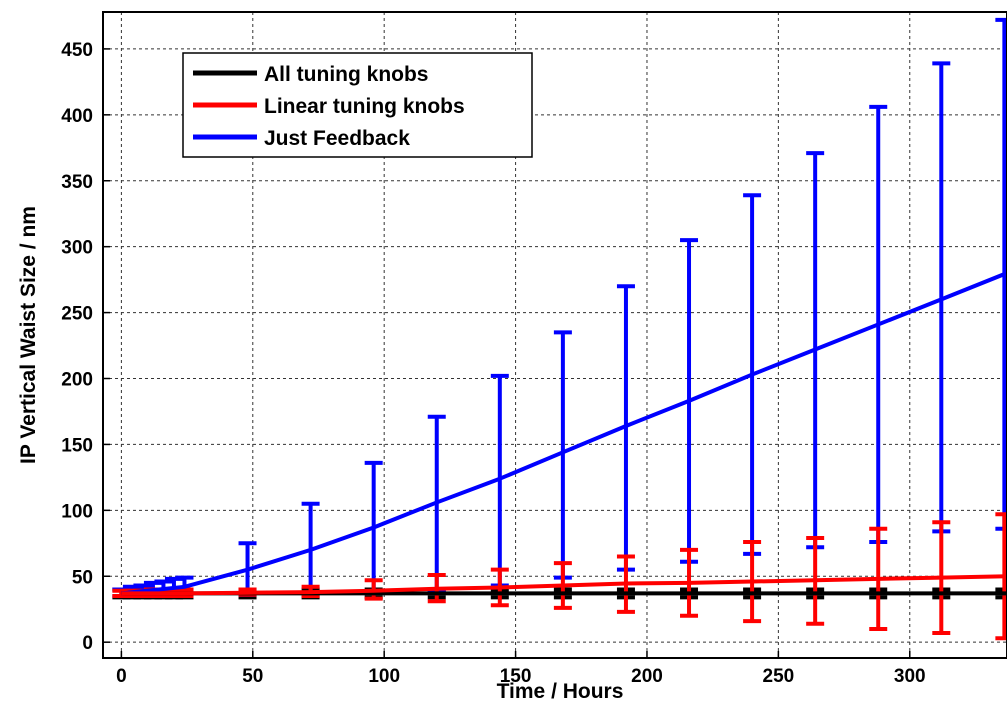 The width and height of the screenshot is (1007, 710). Describe the element at coordinates (564, 585) in the screenshot. I see `series-line` at that location.